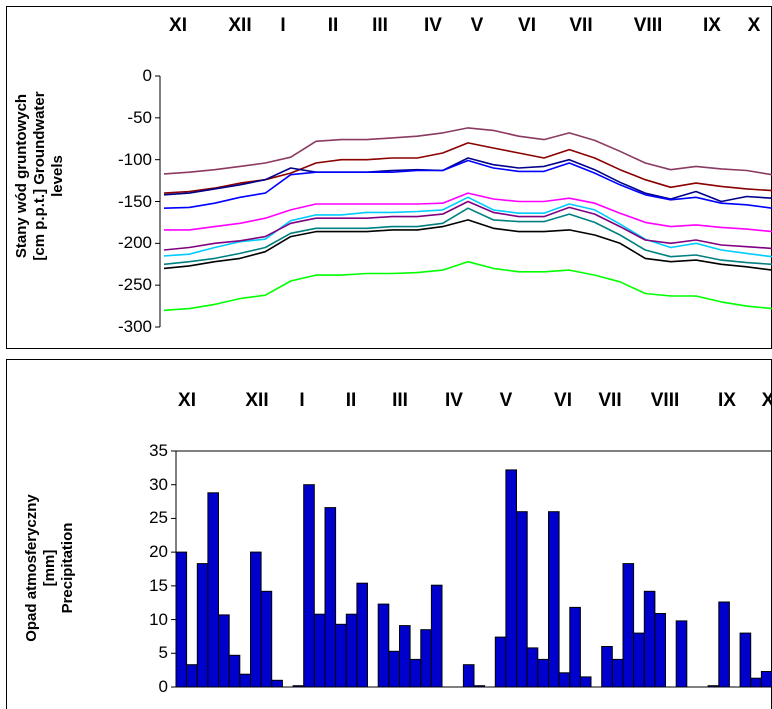 This screenshot has height=709, width=772. Describe the element at coordinates (134, 159) in the screenshot. I see `groundwater-y-tick-label: -100` at that location.